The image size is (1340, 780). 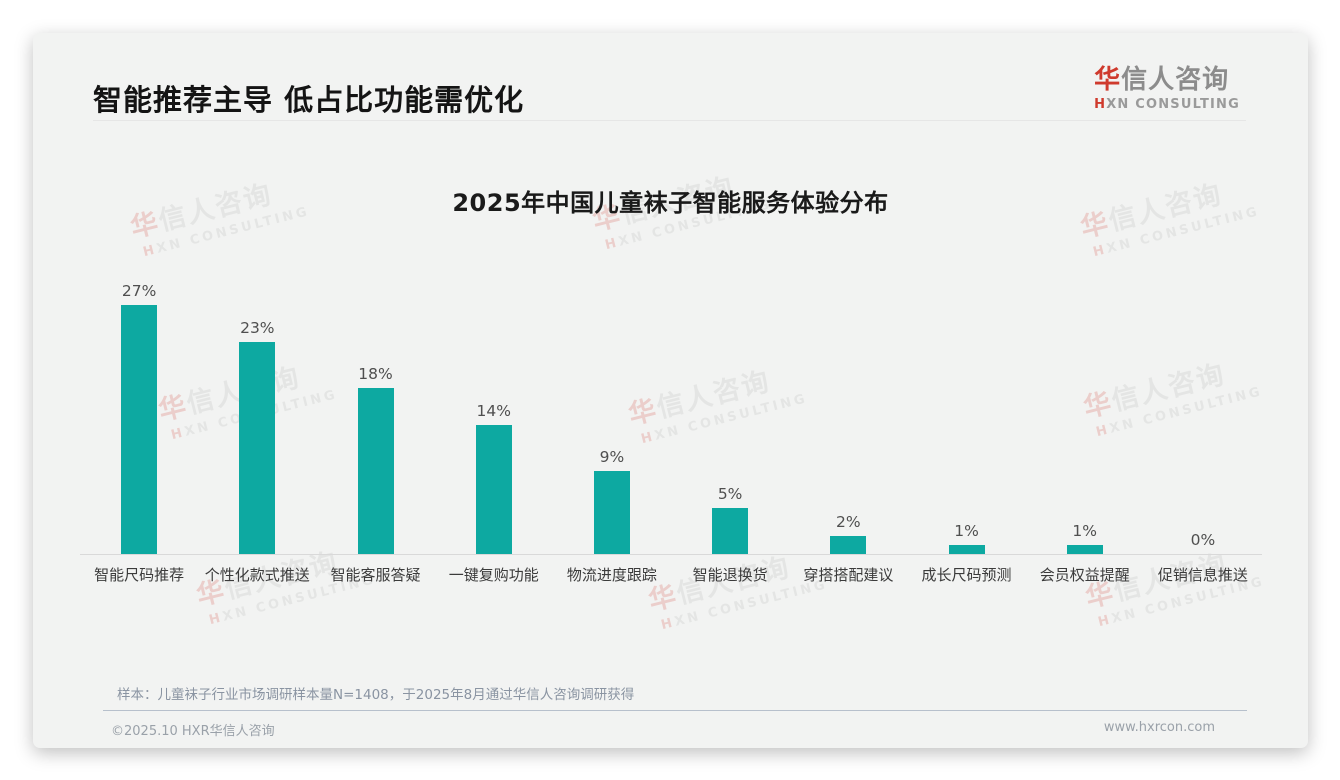 I want to click on category-label: 智能退换货, so click(x=730, y=575).